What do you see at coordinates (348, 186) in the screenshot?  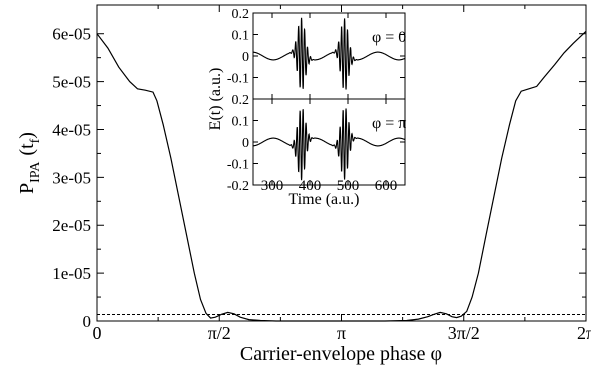 I see `inset-x-tick-label: 500` at bounding box center [348, 186].